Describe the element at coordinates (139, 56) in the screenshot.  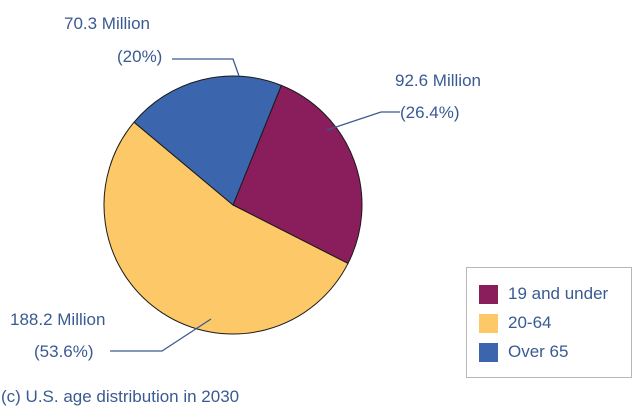
I see `percent-label-over-65: (20%)` at that location.